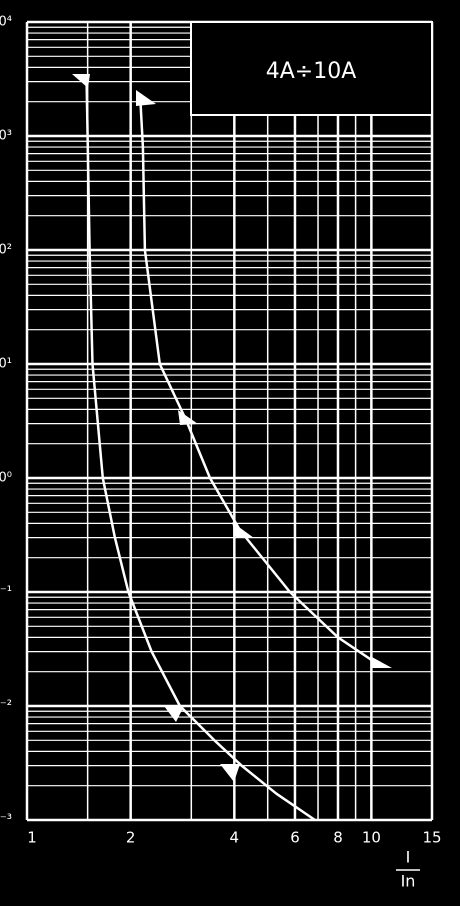  What do you see at coordinates (6, 592) in the screenshot?
I see `y-tick-label: 10⁻¹` at bounding box center [6, 592].